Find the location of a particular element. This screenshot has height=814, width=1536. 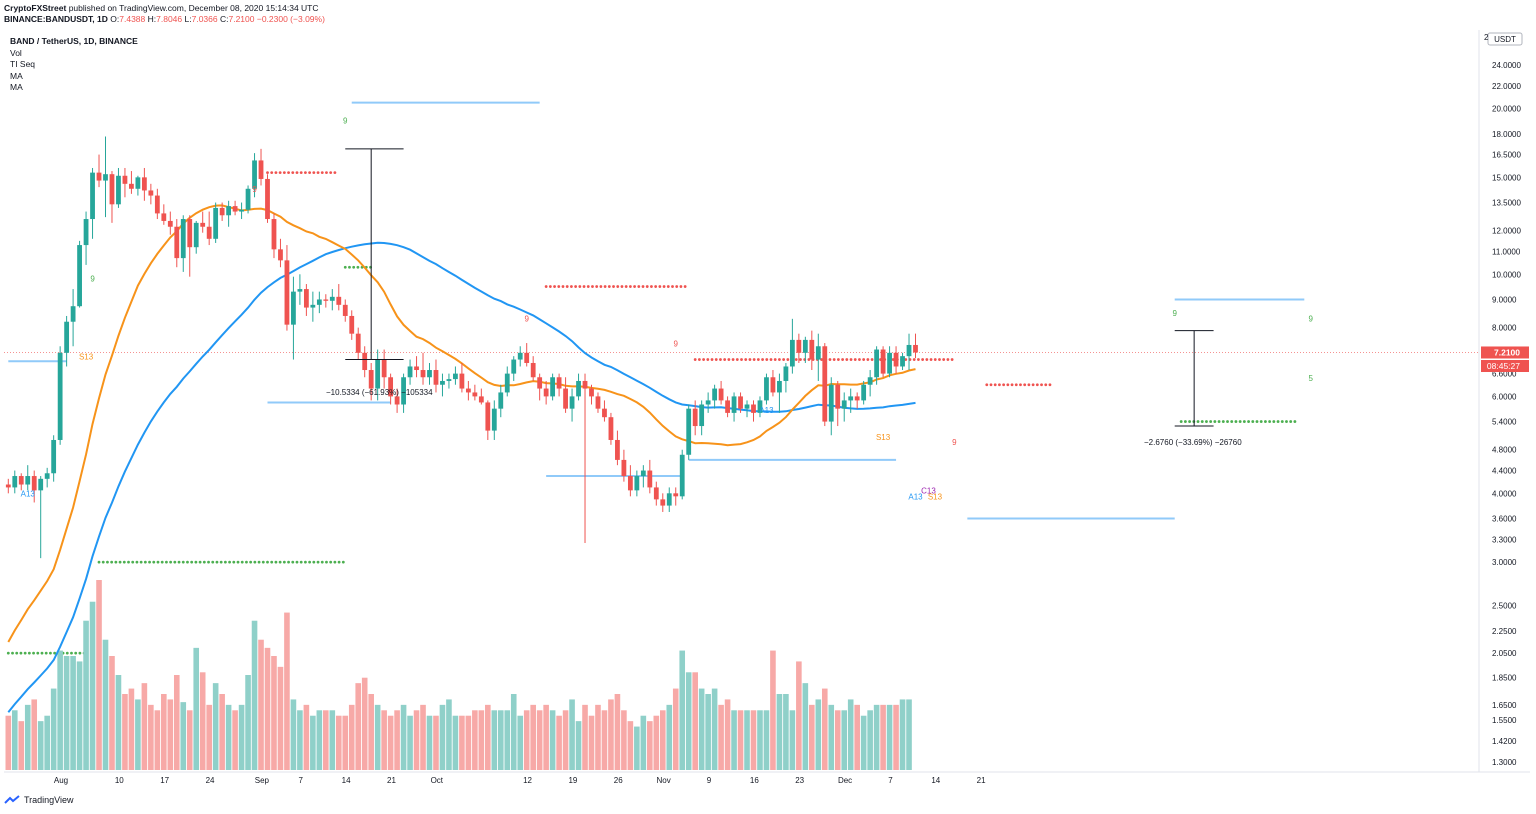

symbol-label: BINANCE:BANDUSDT, 1D is located at coordinates (56, 19).